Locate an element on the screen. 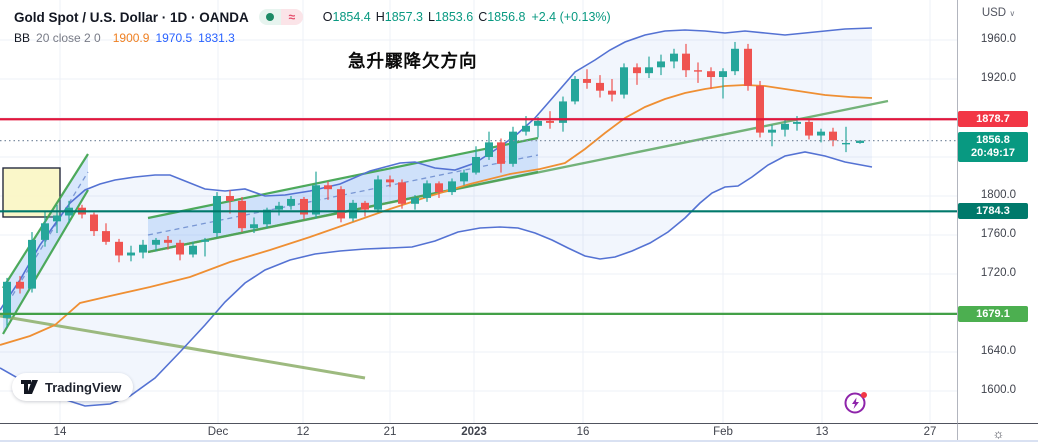 The width and height of the screenshot is (1038, 442). tradingview-logo: TradingView is located at coordinates (73, 387).